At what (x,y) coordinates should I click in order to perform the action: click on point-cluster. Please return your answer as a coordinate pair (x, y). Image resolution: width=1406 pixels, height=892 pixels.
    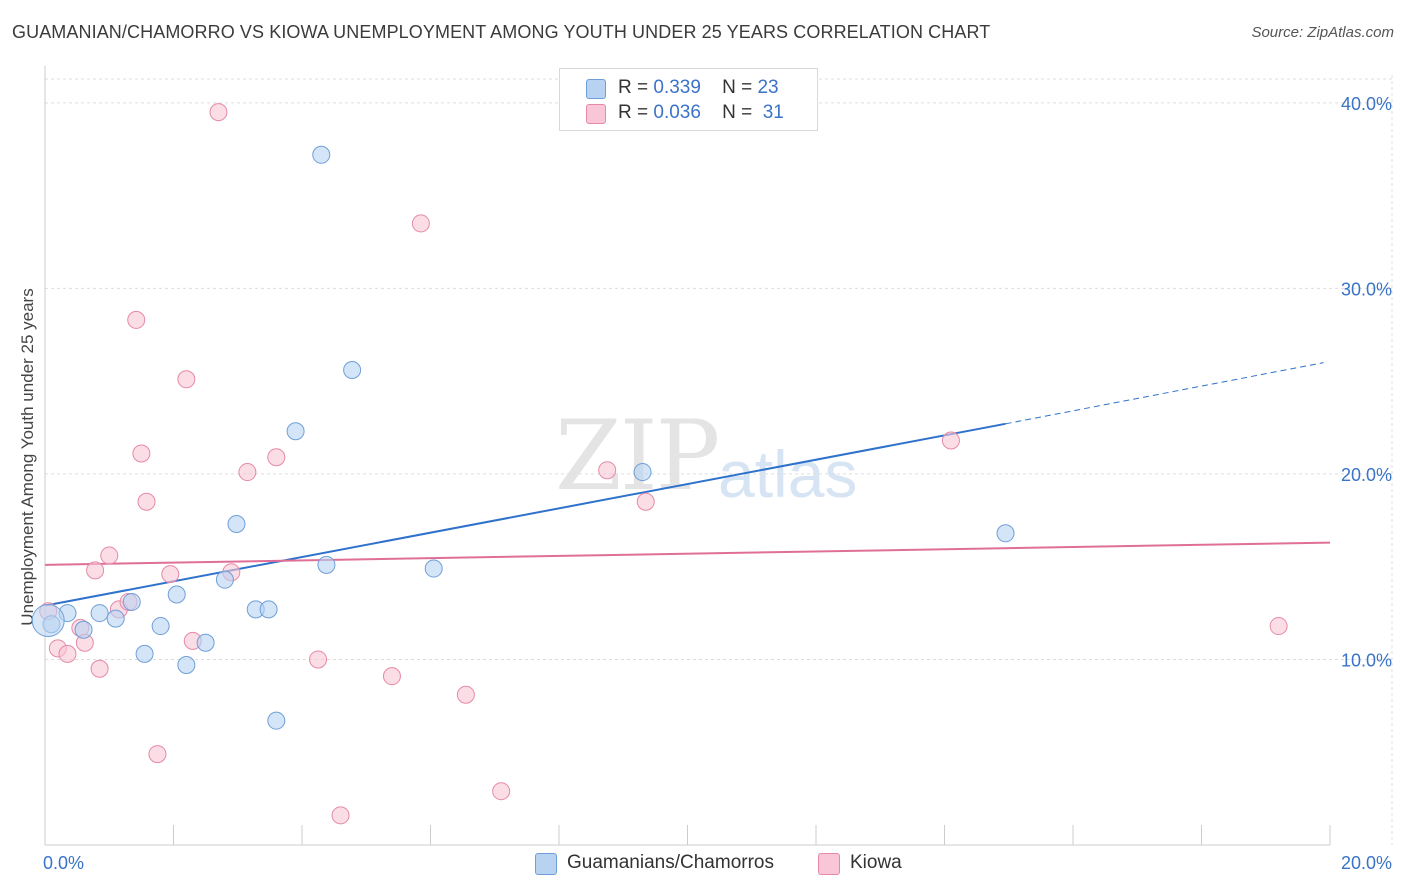
    Looking at the image, I should click on (48, 620).